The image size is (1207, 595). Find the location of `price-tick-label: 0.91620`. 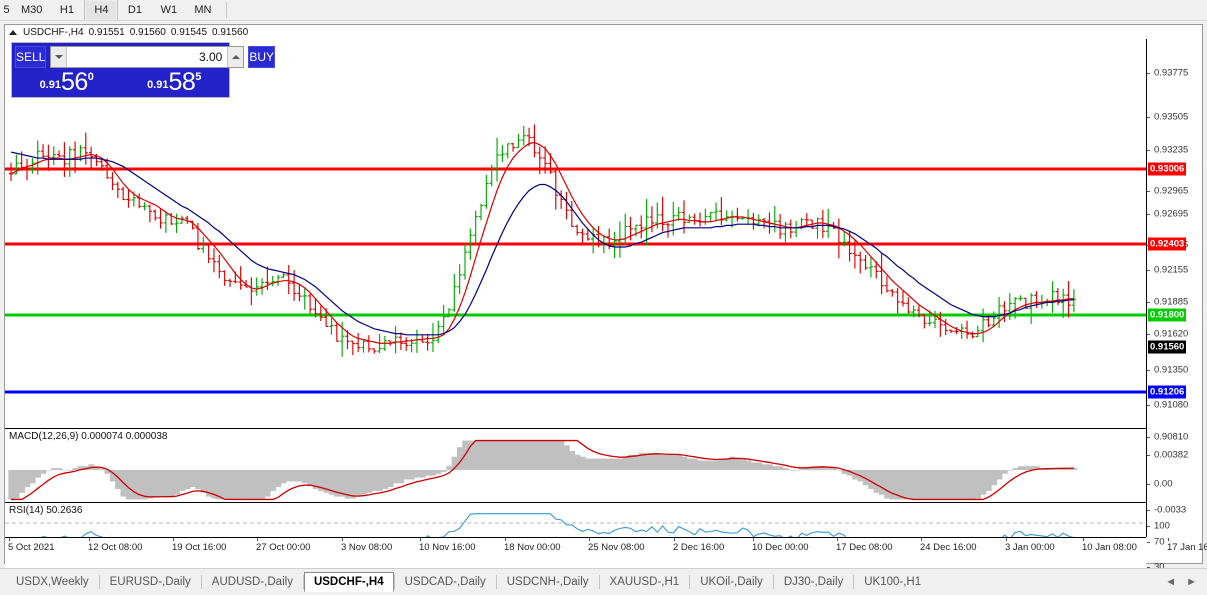

price-tick-label: 0.91620 is located at coordinates (1171, 334).